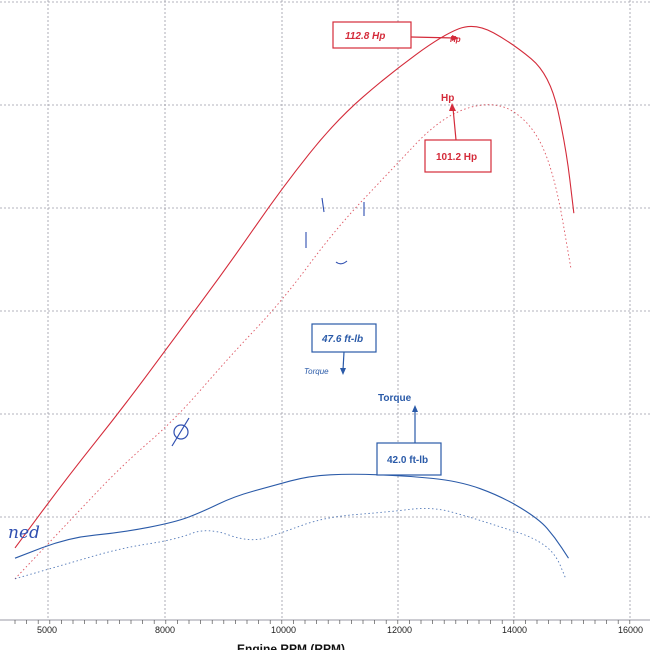  I want to click on hp-peak-value: 112.8 Hp, so click(365, 36).